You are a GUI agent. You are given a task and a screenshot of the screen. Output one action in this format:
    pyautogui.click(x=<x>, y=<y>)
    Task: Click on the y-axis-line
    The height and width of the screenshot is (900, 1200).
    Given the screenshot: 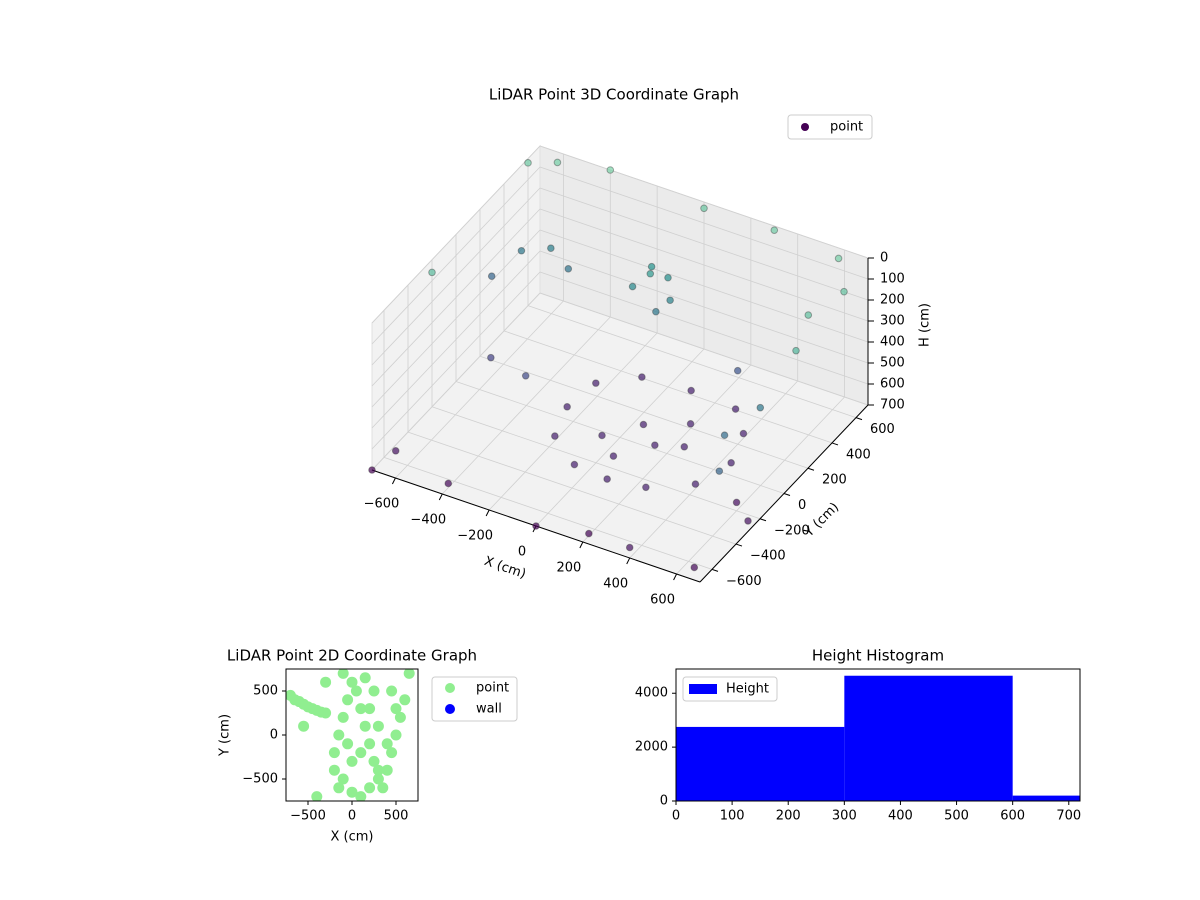 What is the action you would take?
    pyautogui.click(x=784, y=493)
    